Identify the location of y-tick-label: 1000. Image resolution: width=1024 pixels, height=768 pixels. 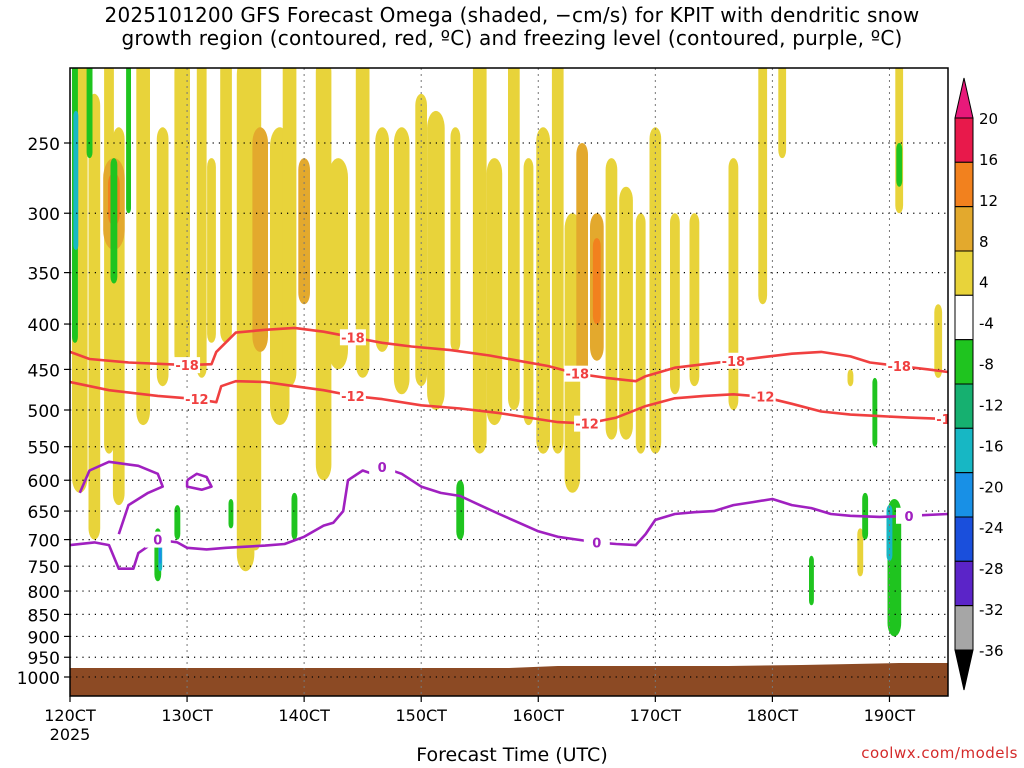
(38, 679).